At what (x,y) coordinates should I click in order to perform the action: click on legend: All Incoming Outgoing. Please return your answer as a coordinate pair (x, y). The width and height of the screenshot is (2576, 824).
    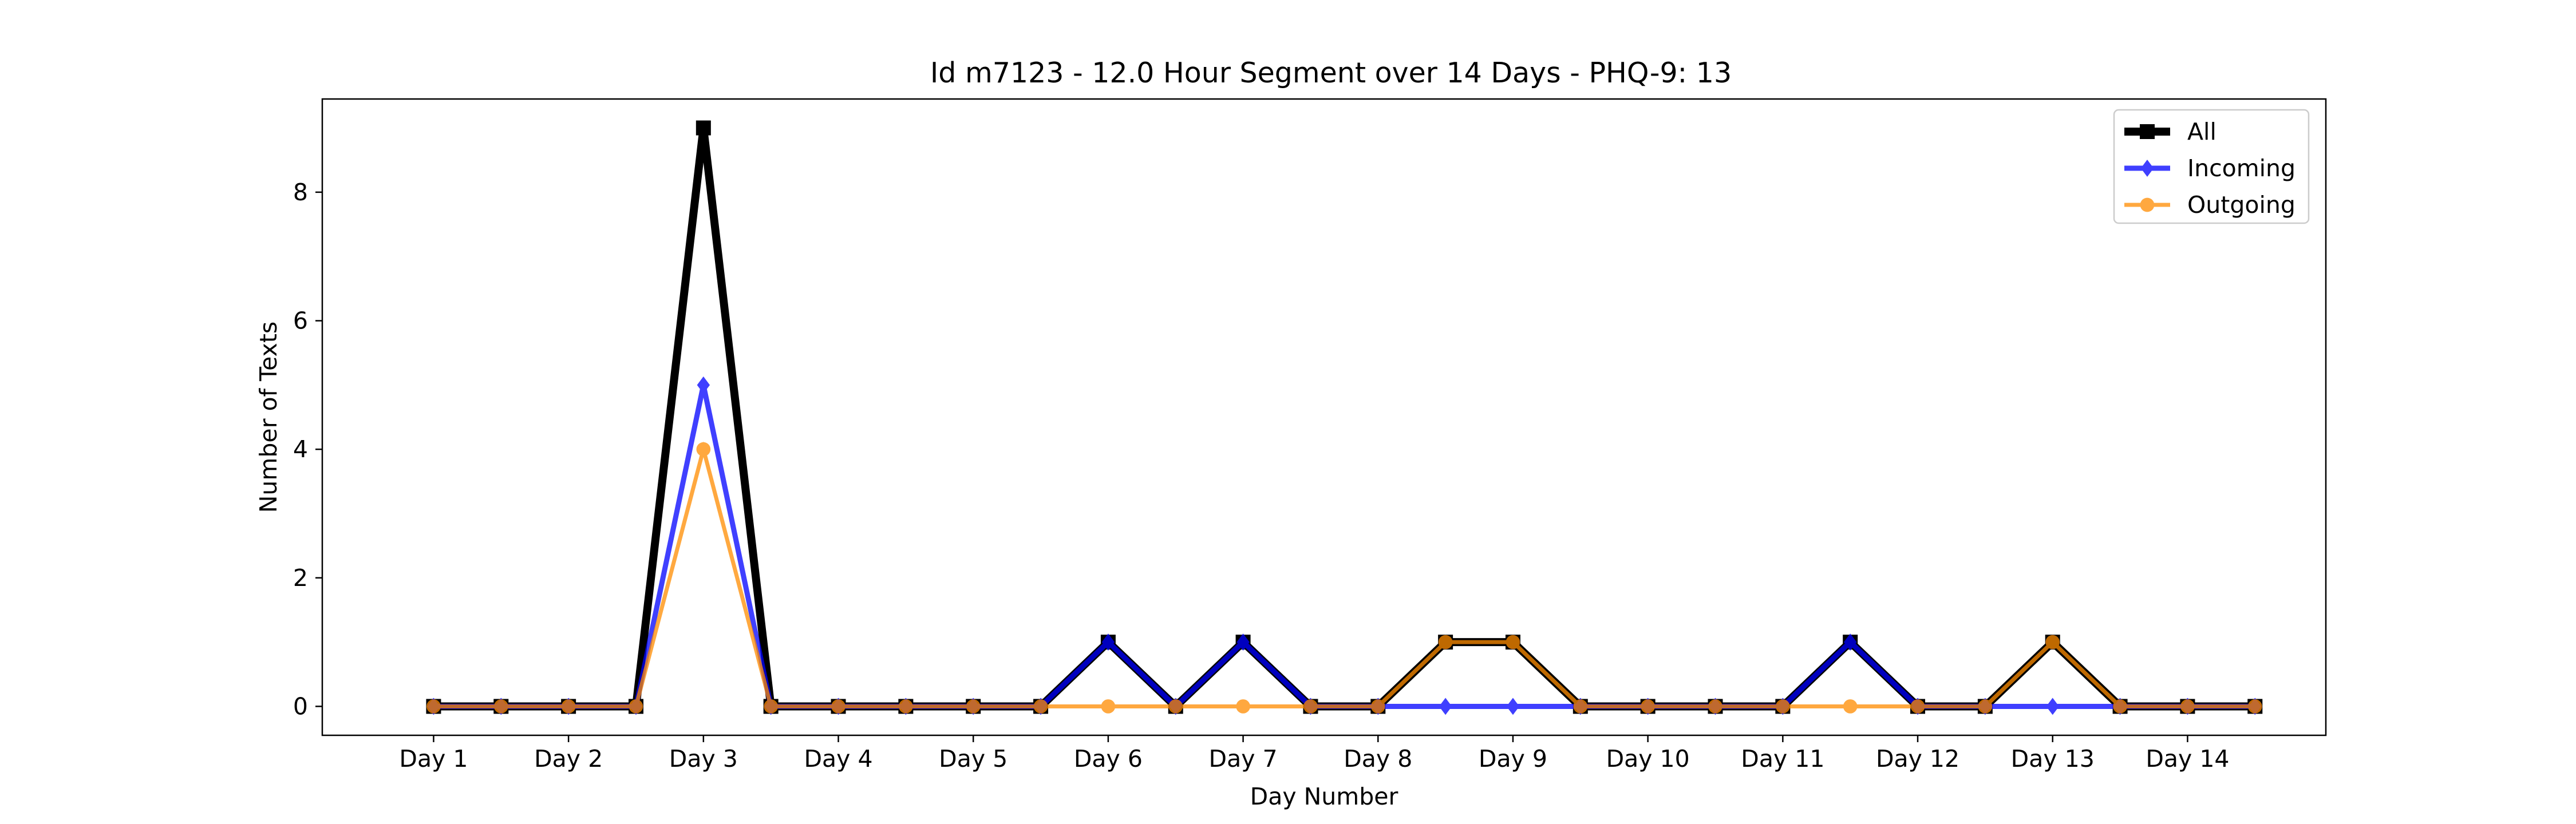
    Looking at the image, I should click on (2211, 166).